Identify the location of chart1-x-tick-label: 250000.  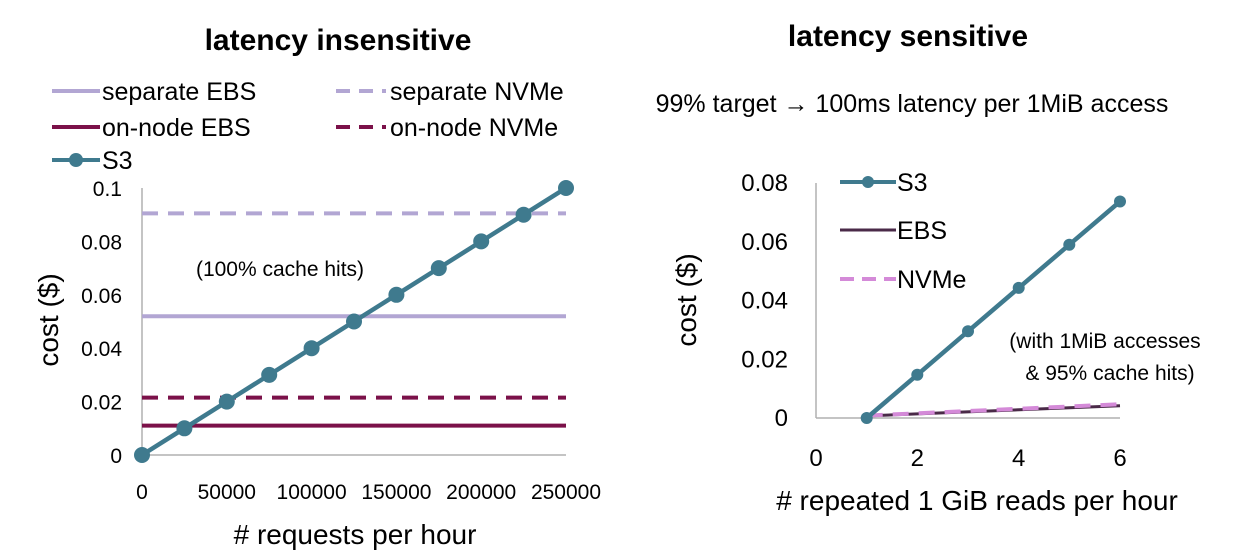
(566, 492).